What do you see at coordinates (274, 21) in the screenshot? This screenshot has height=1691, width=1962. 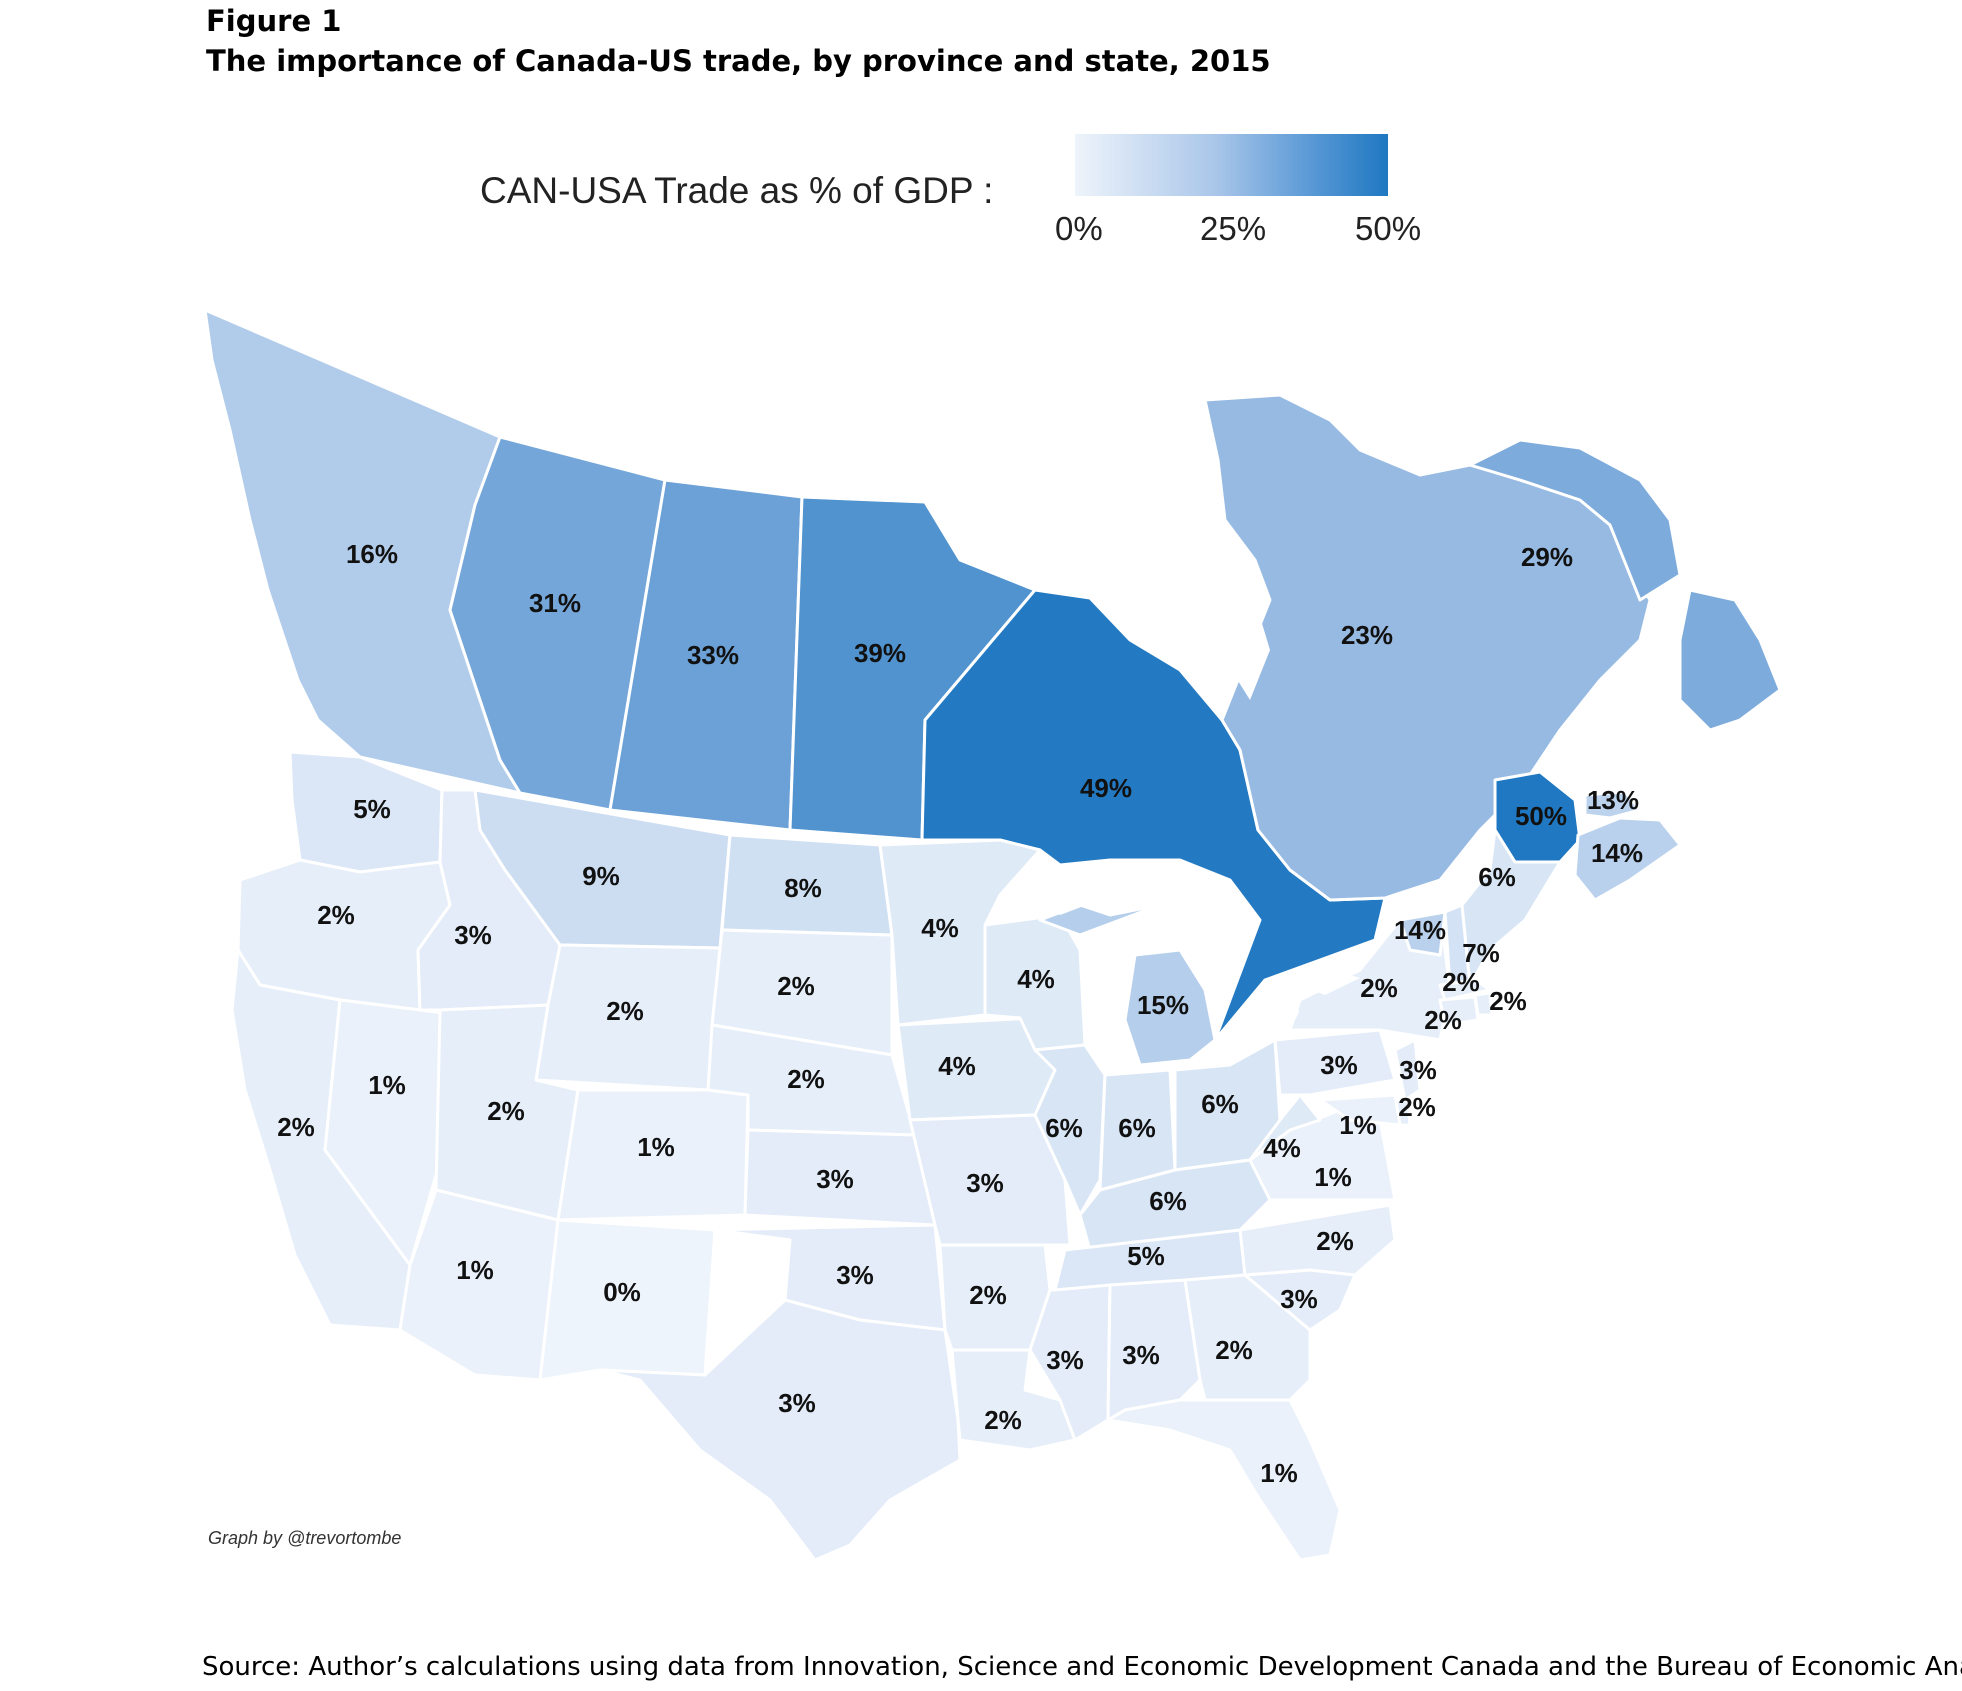 I see `figure-label: Figure 1` at bounding box center [274, 21].